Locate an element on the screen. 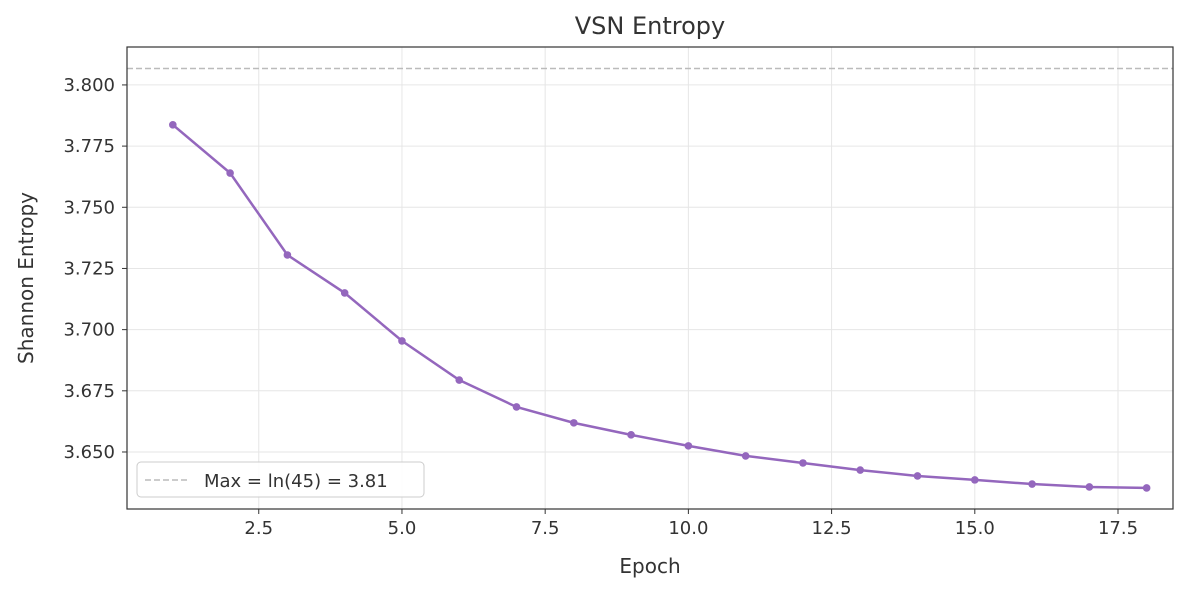  legend-label: Max = ln(45) = 3.81 is located at coordinates (296, 481).